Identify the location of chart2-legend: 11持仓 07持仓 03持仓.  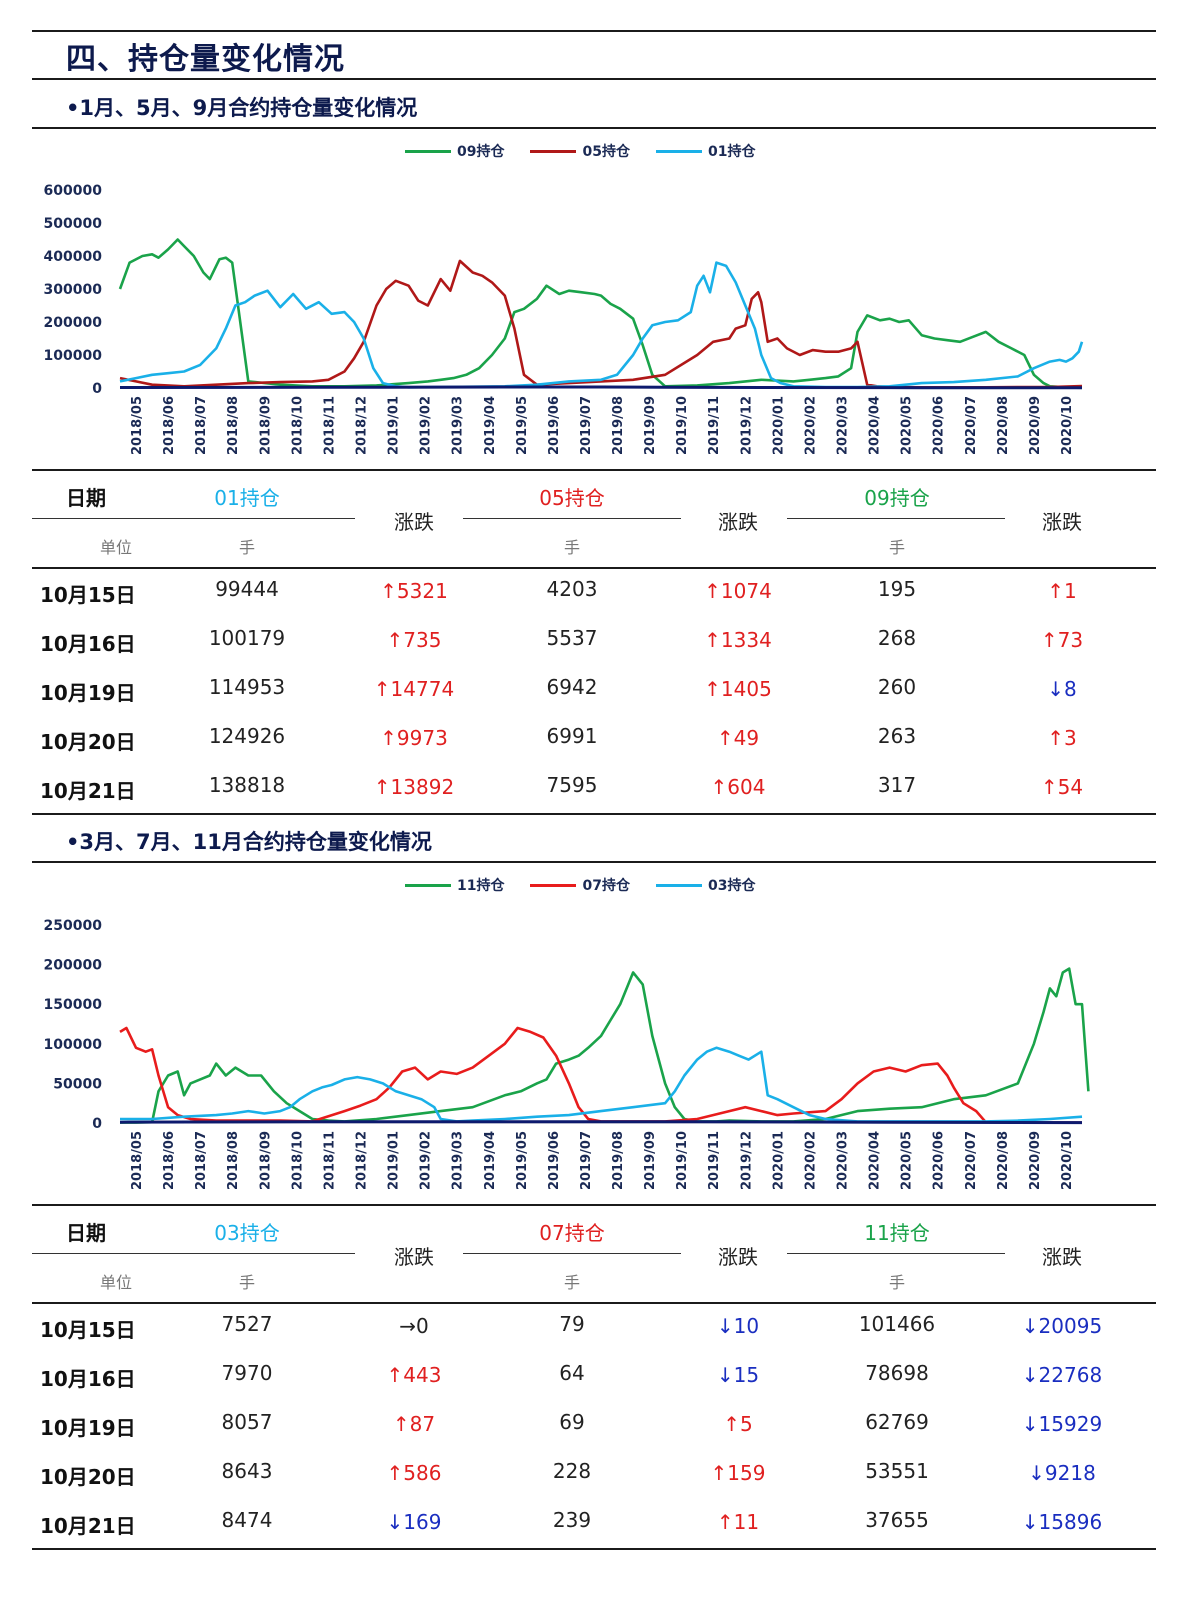
(580, 885).